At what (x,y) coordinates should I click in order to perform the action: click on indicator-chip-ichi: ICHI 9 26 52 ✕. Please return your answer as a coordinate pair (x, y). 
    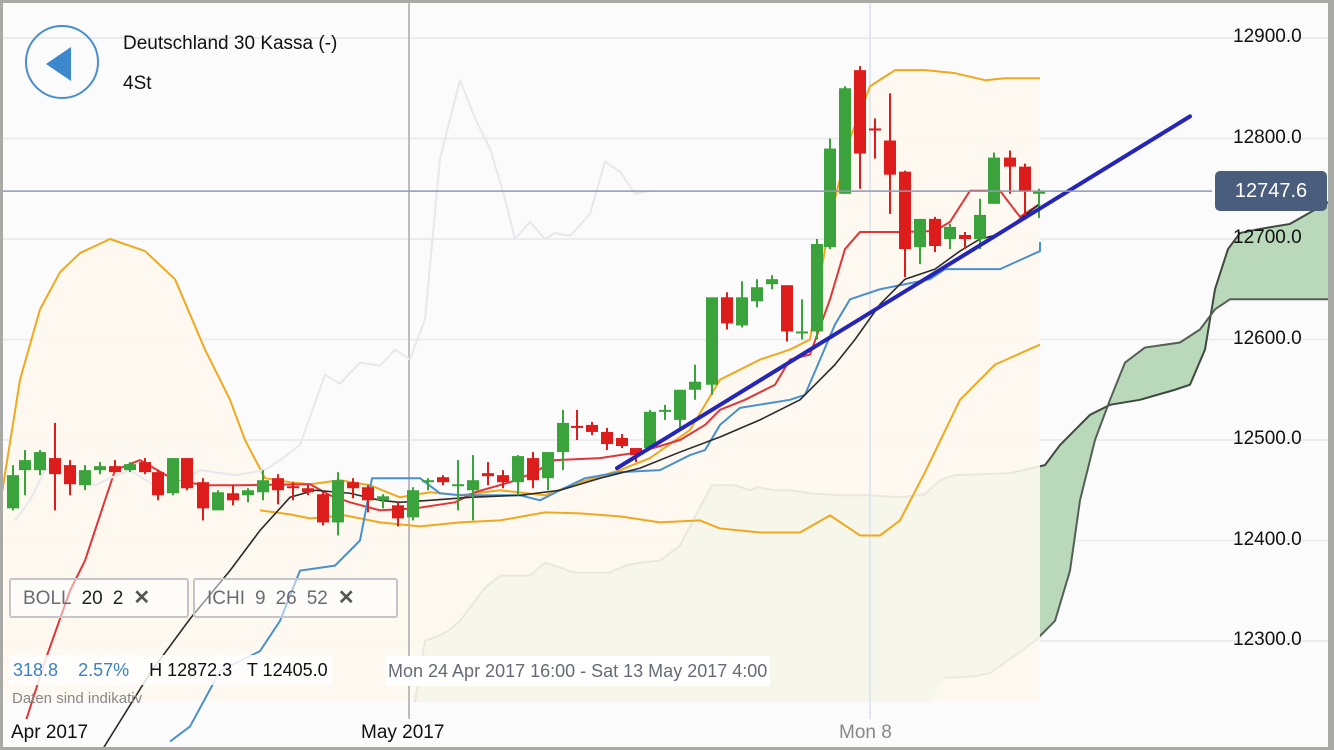
    Looking at the image, I should click on (295, 598).